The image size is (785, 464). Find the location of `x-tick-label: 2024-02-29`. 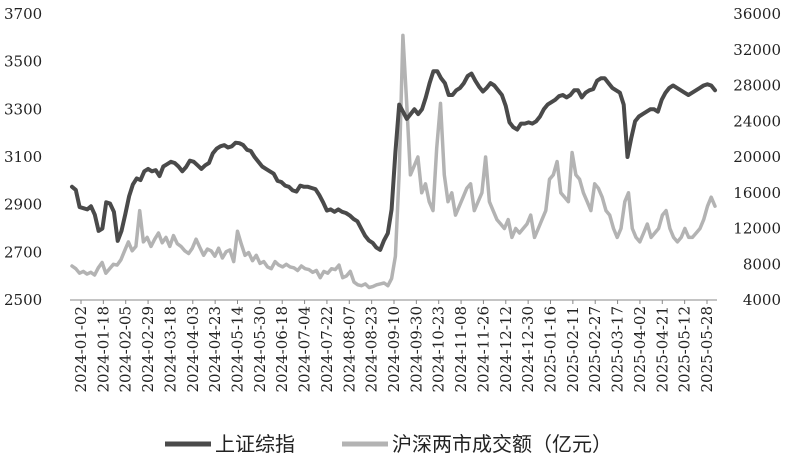

x-tick-label: 2024-02-29 is located at coordinates (148, 349).